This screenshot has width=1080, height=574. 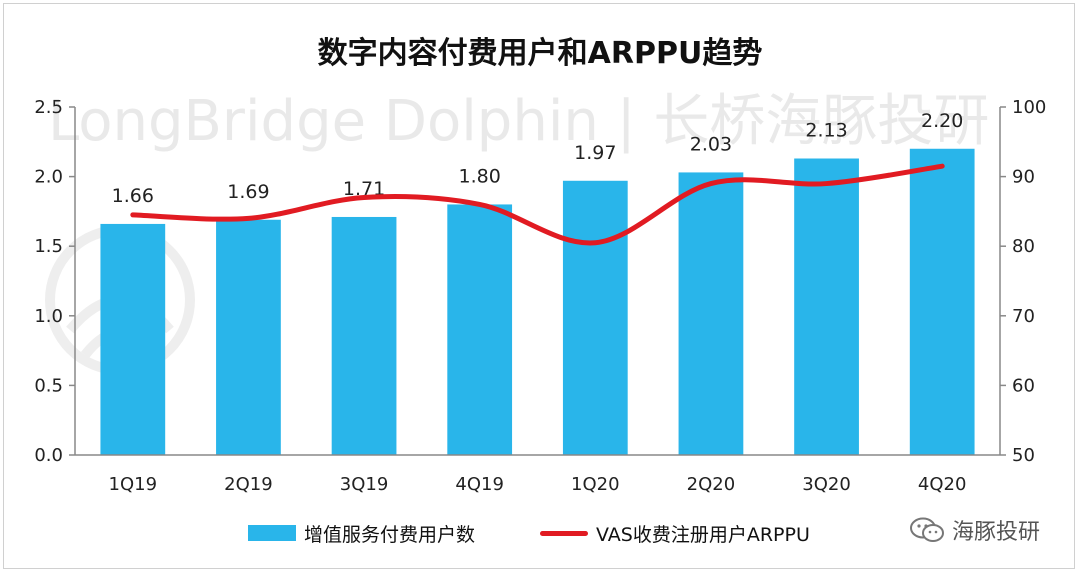 I want to click on left-axis: 0.0 0.5 1.0 1.5 2.0 2.5, so click(x=55, y=281).